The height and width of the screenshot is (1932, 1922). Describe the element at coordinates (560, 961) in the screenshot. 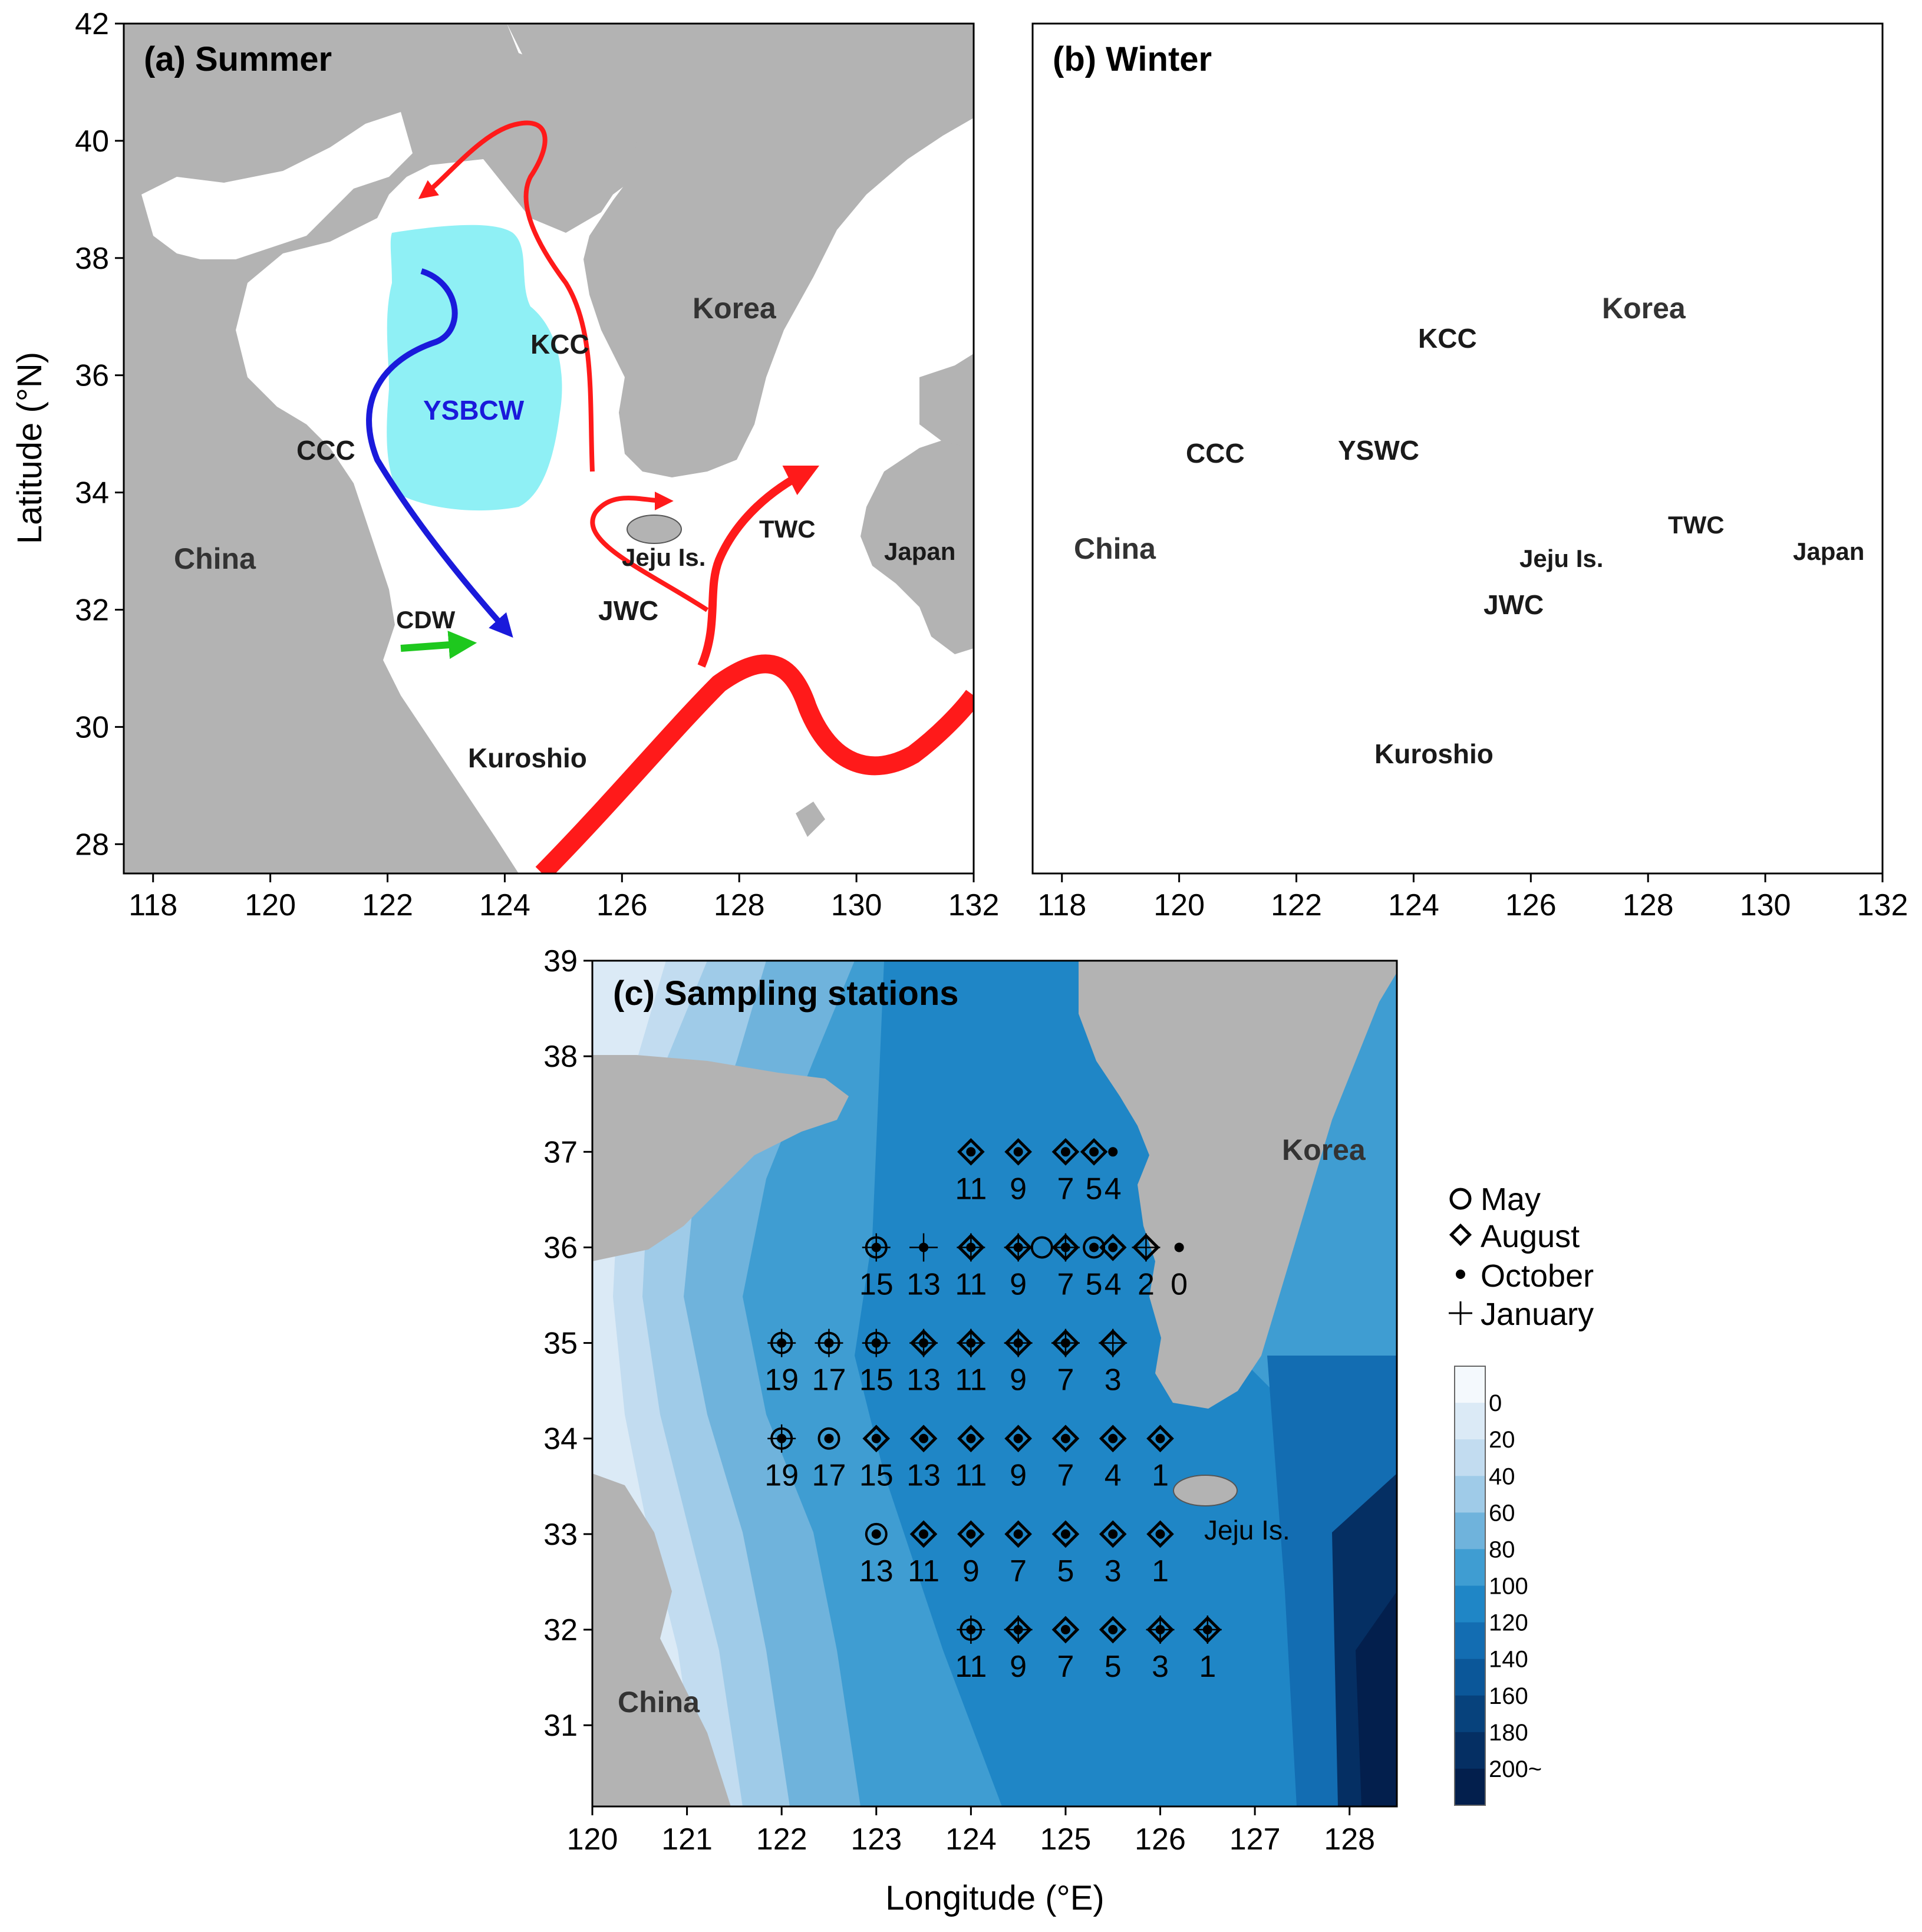

I see `lat-tick-label: 39` at that location.